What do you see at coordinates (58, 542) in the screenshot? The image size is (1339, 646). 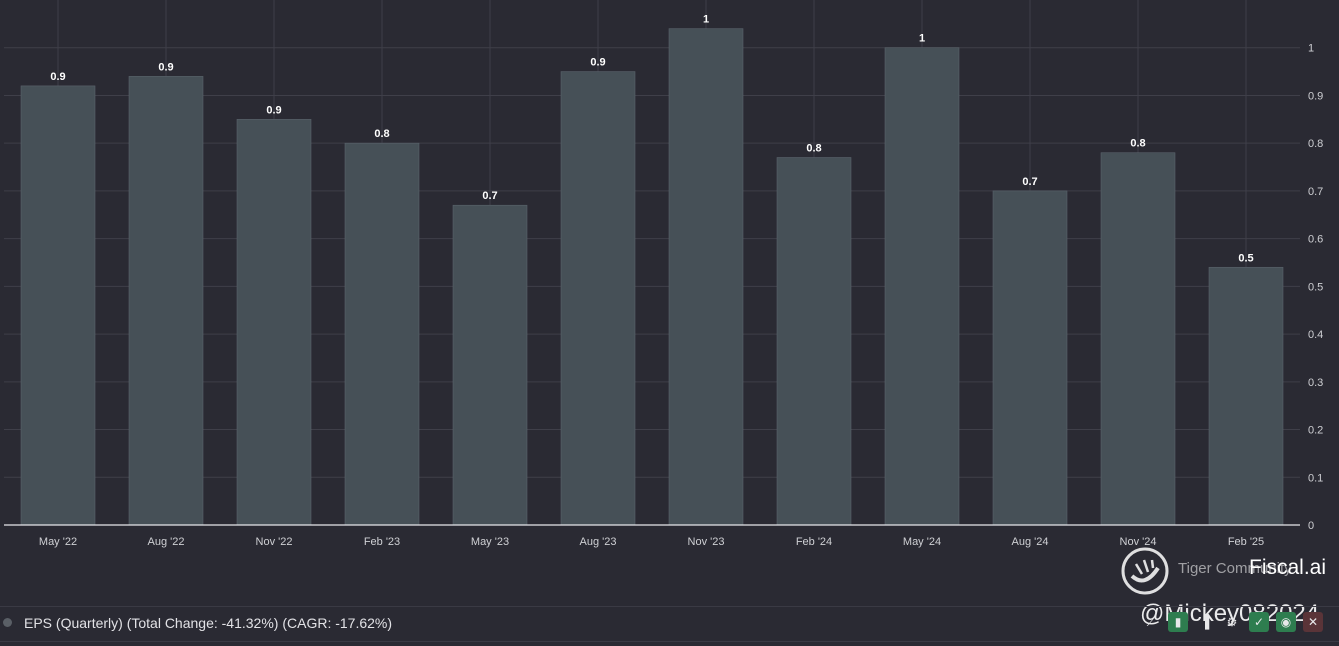 I see `x-tick-label-0: May '22` at bounding box center [58, 542].